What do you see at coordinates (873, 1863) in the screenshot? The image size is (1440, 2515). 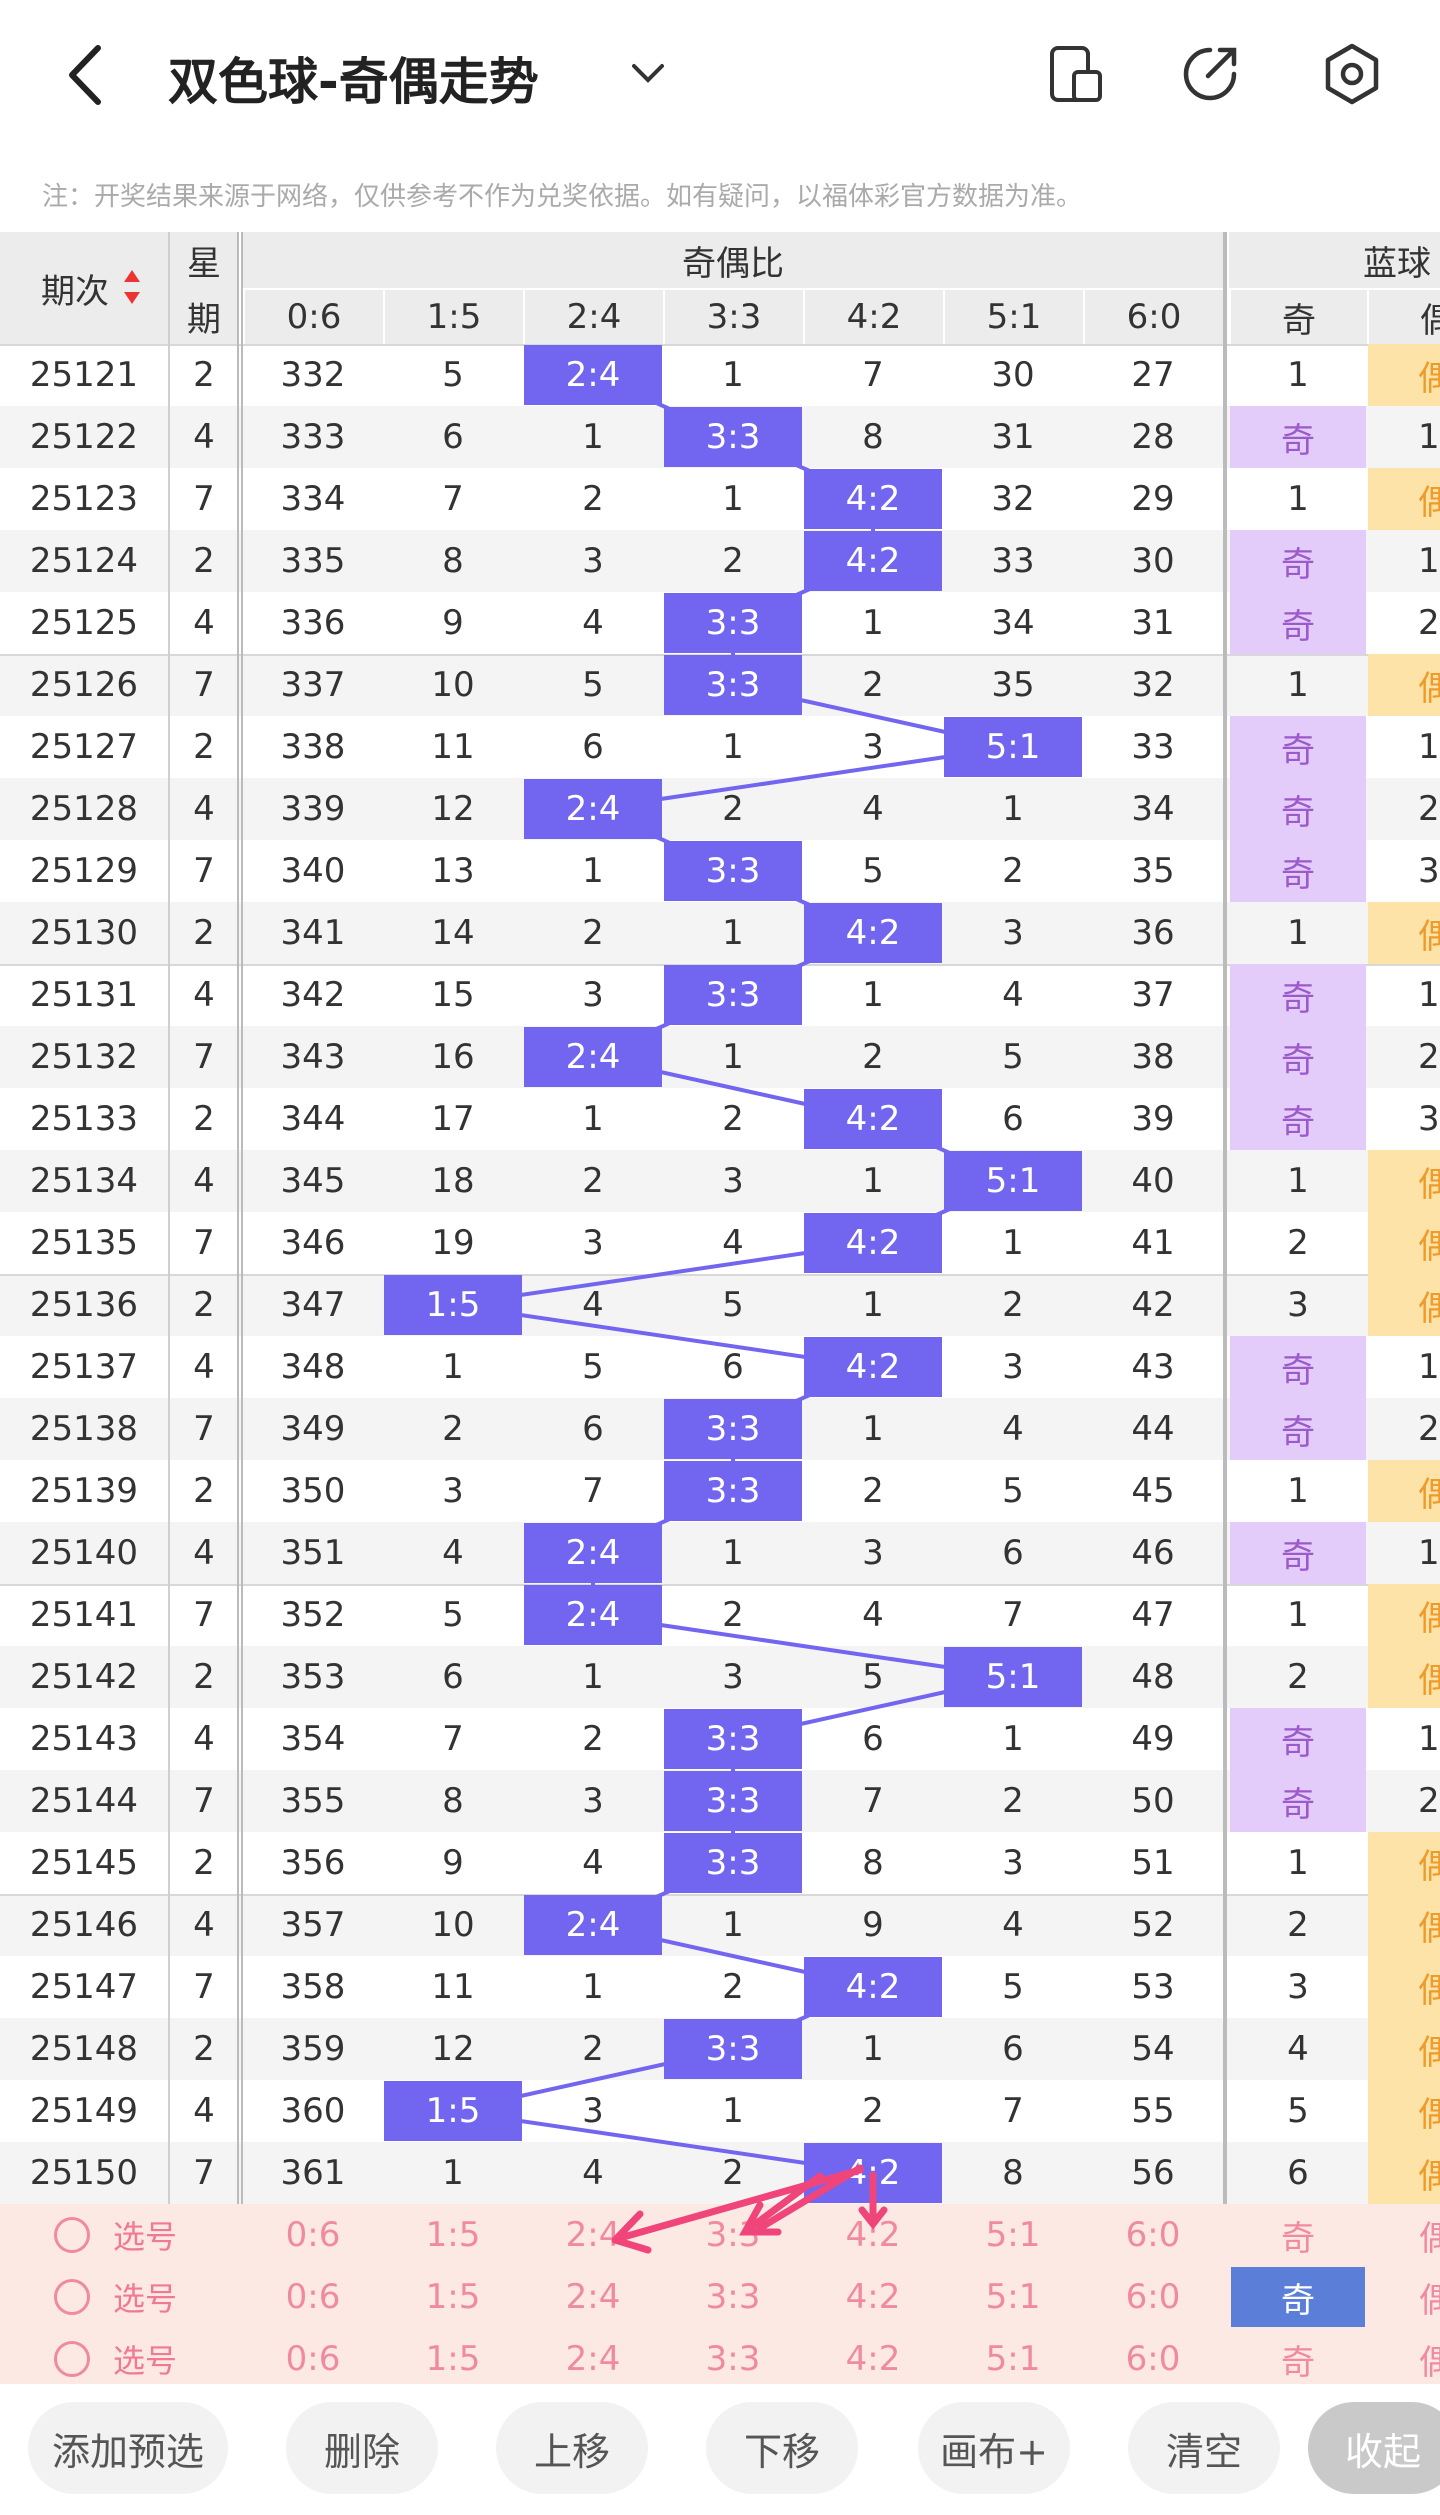 I see `ratio-miss: 8` at bounding box center [873, 1863].